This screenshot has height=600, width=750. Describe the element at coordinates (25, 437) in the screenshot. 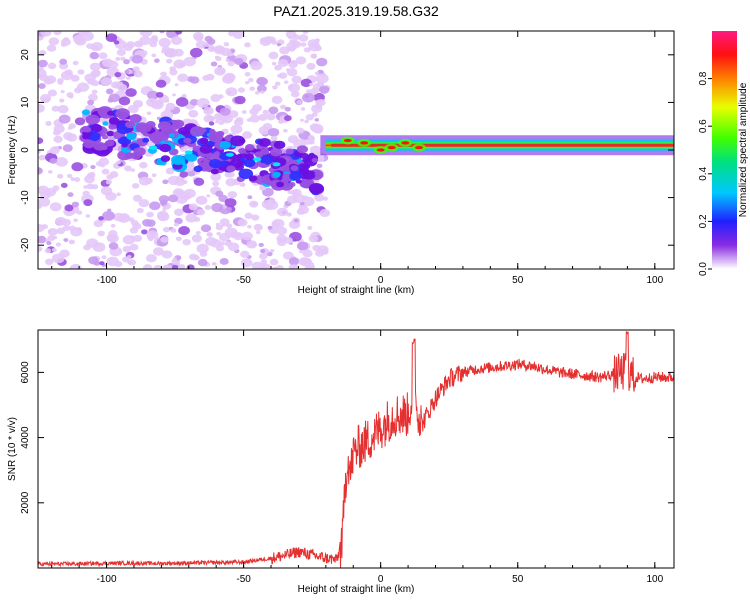

I see `snr-ytick-label: 4000` at that location.